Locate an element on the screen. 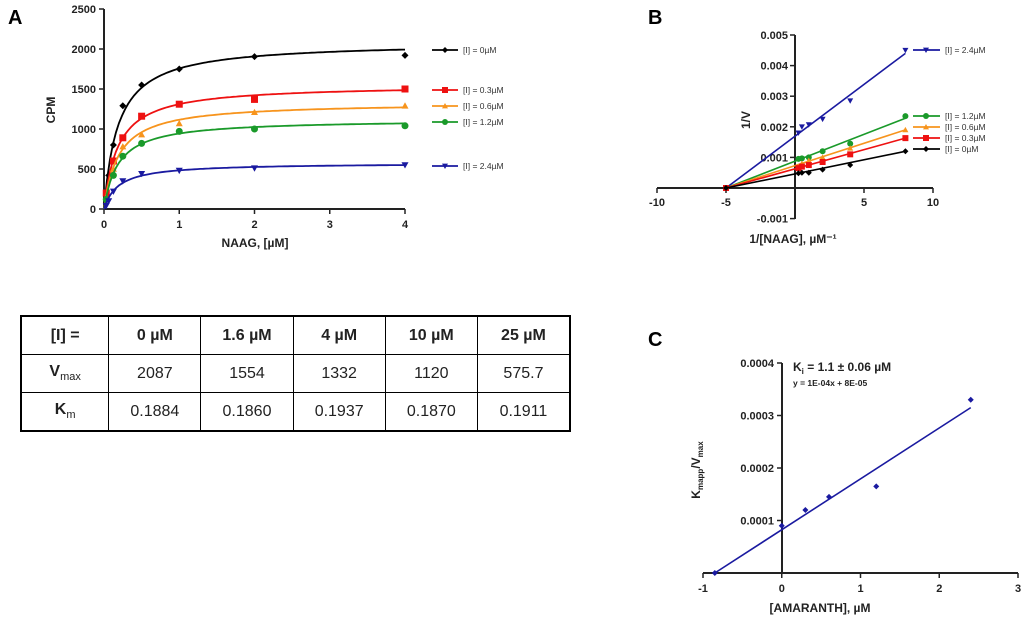 The height and width of the screenshot is (623, 1024). panel-label-a: A is located at coordinates (15, 18).